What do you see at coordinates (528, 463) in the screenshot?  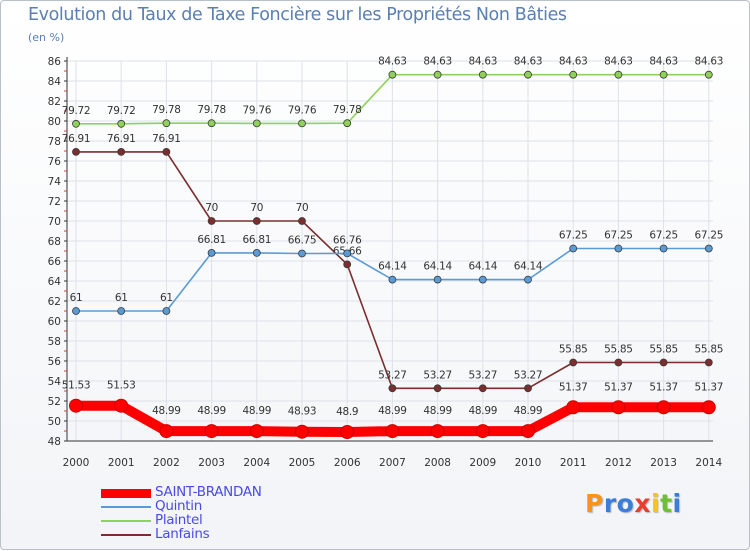 I see `x-tick-label: 2010` at bounding box center [528, 463].